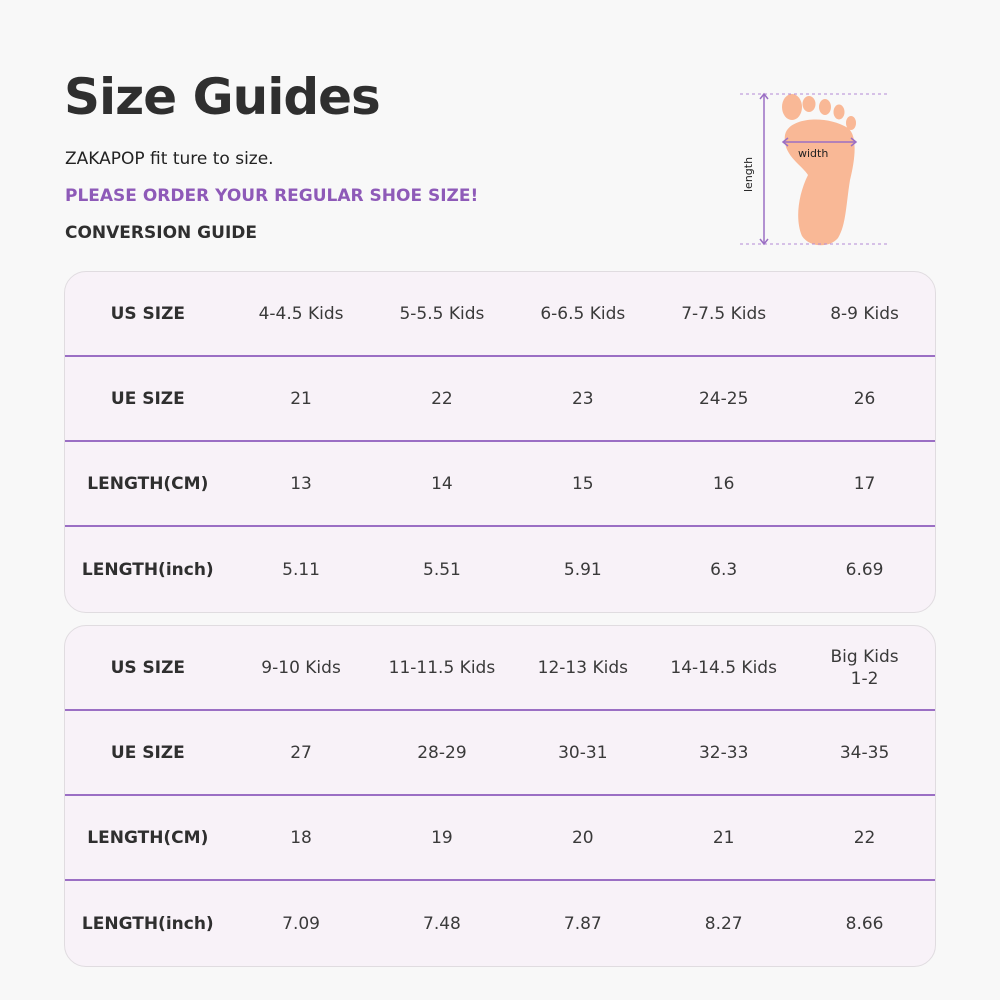  What do you see at coordinates (272, 196) in the screenshot?
I see `order-notice: PLEASE ORDER YOUR REGULAR SHOE SIZE!` at bounding box center [272, 196].